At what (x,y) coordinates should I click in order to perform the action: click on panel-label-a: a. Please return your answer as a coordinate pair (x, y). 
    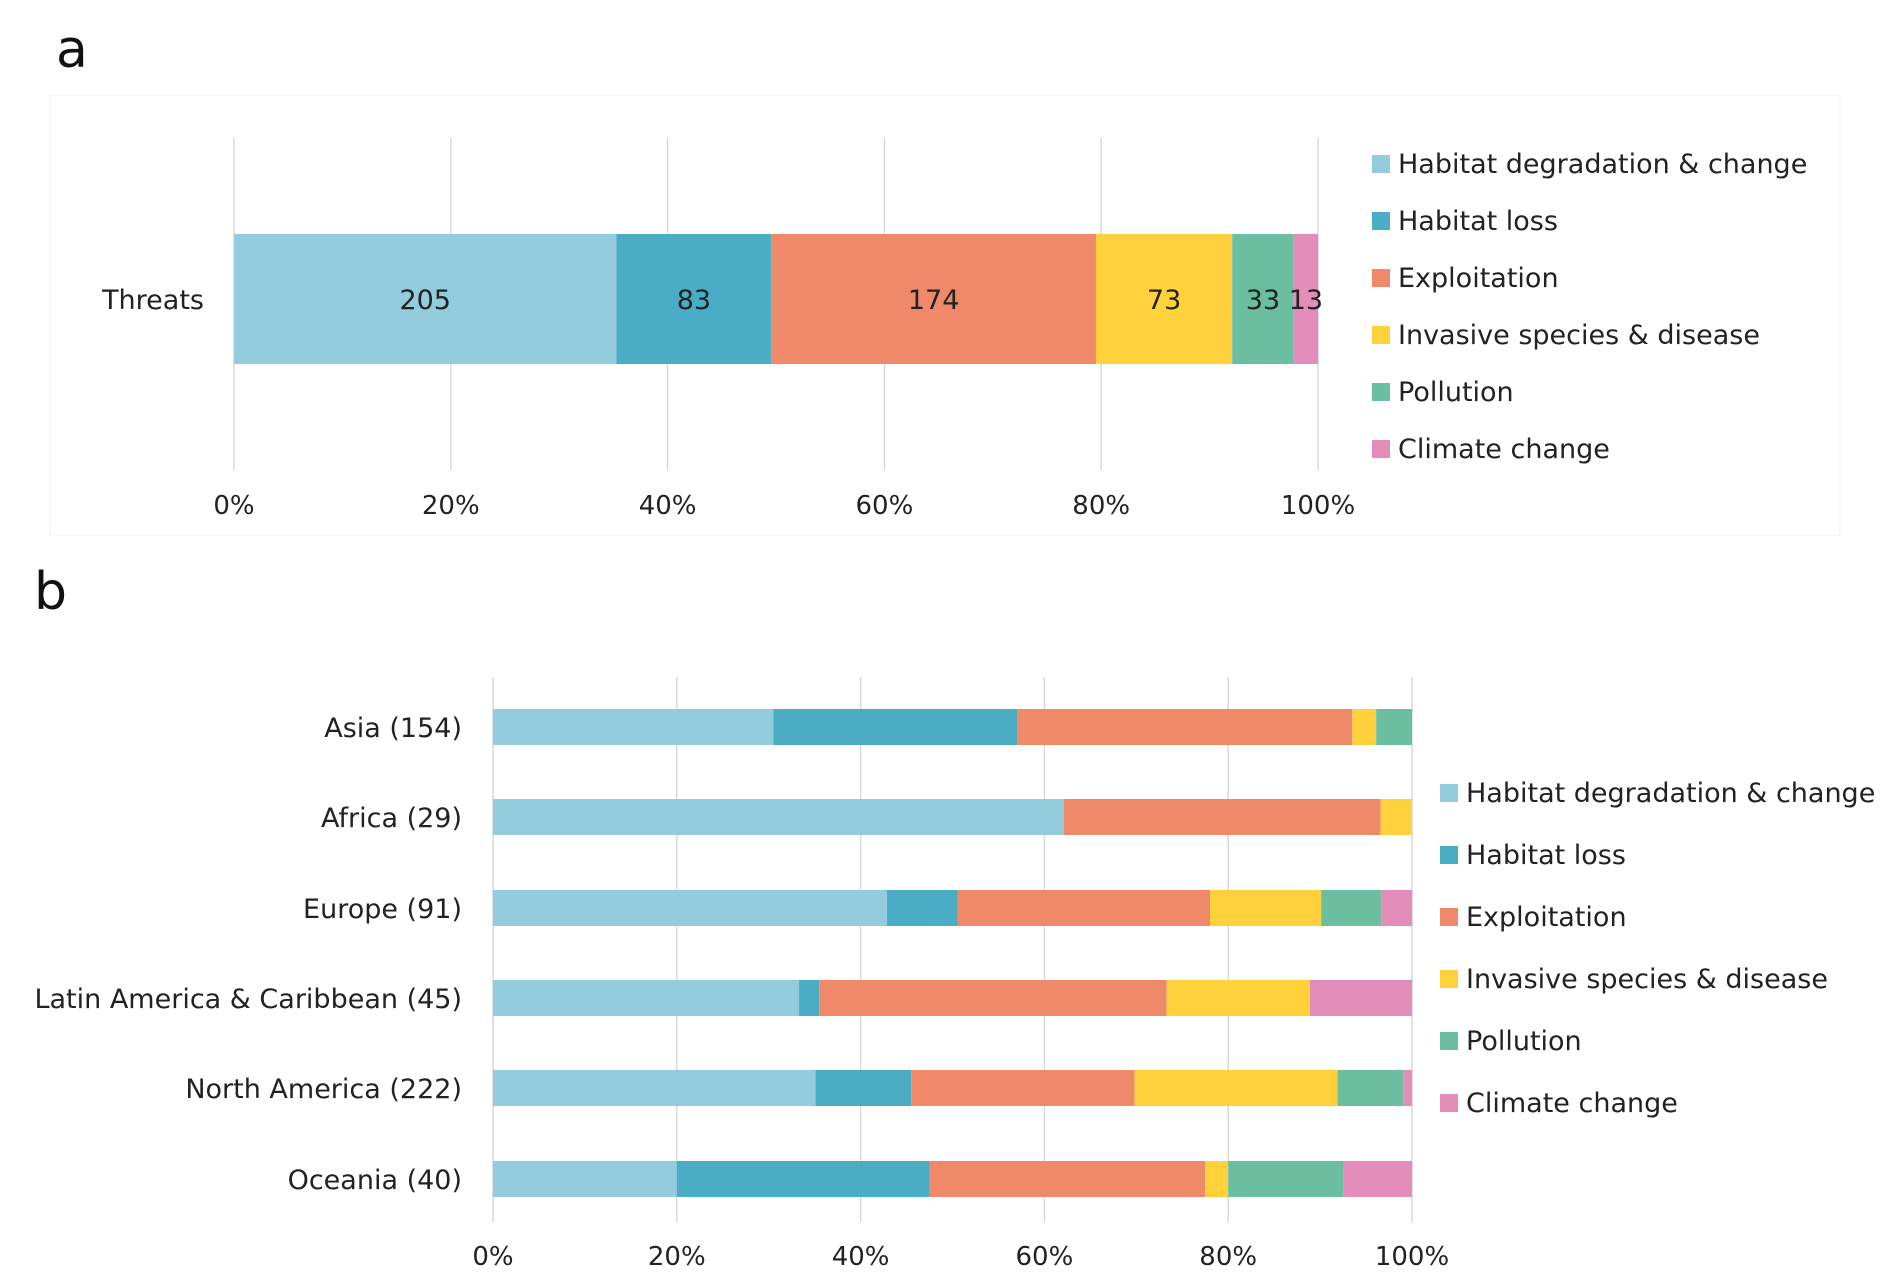
    Looking at the image, I should click on (72, 50).